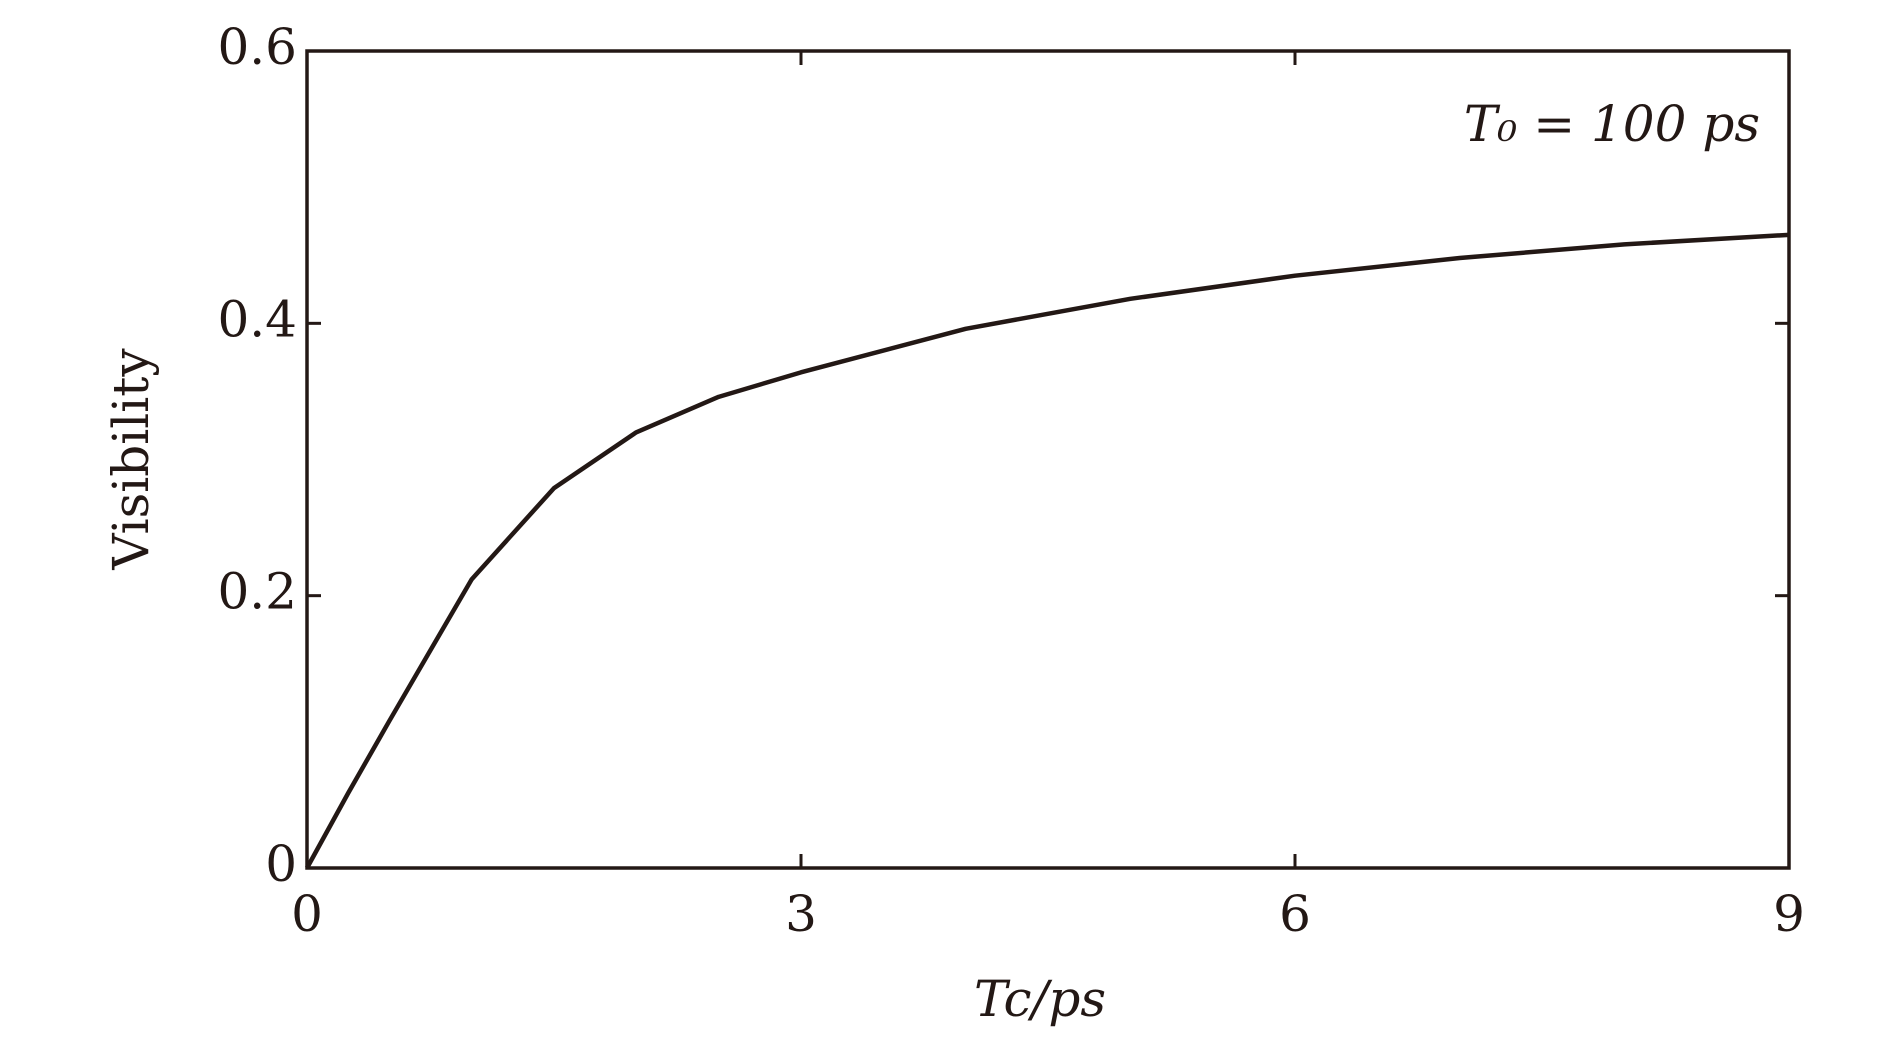 The image size is (1890, 1040). Describe the element at coordinates (1789, 914) in the screenshot. I see `x-tick-label: 9` at that location.